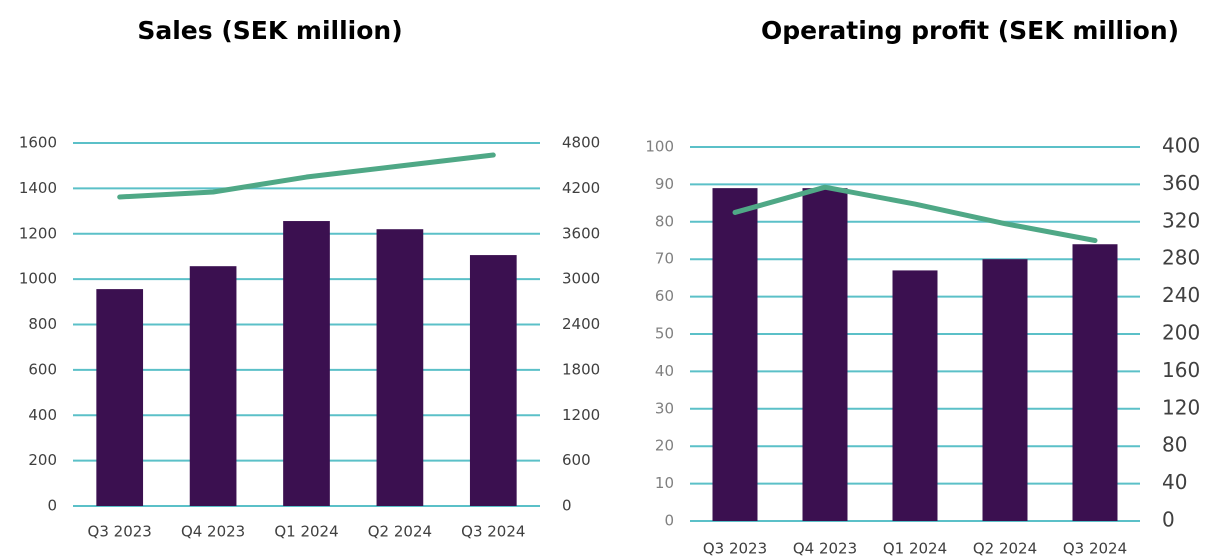  I want to click on y-tick-label: 30, so click(664, 408).